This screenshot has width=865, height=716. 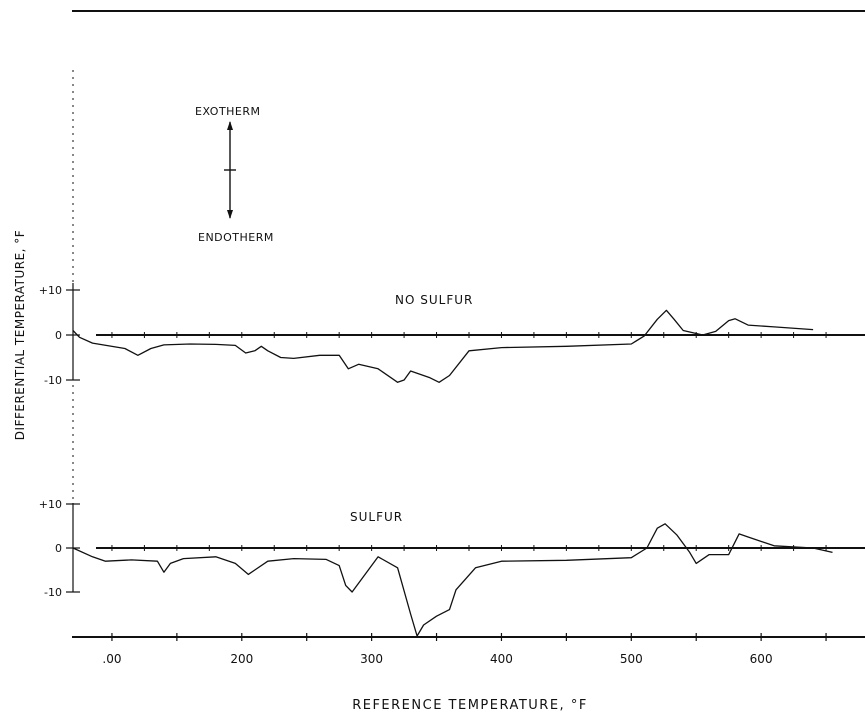 I want to click on panel-sulfur-x-ticks, so click(x=469, y=548).